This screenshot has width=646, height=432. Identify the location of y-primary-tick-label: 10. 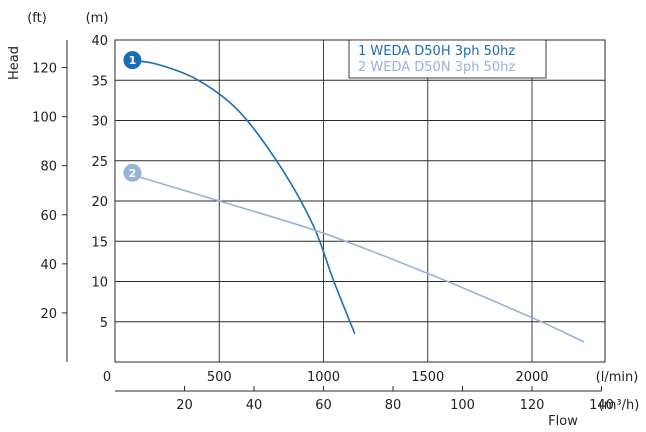
(99, 283).